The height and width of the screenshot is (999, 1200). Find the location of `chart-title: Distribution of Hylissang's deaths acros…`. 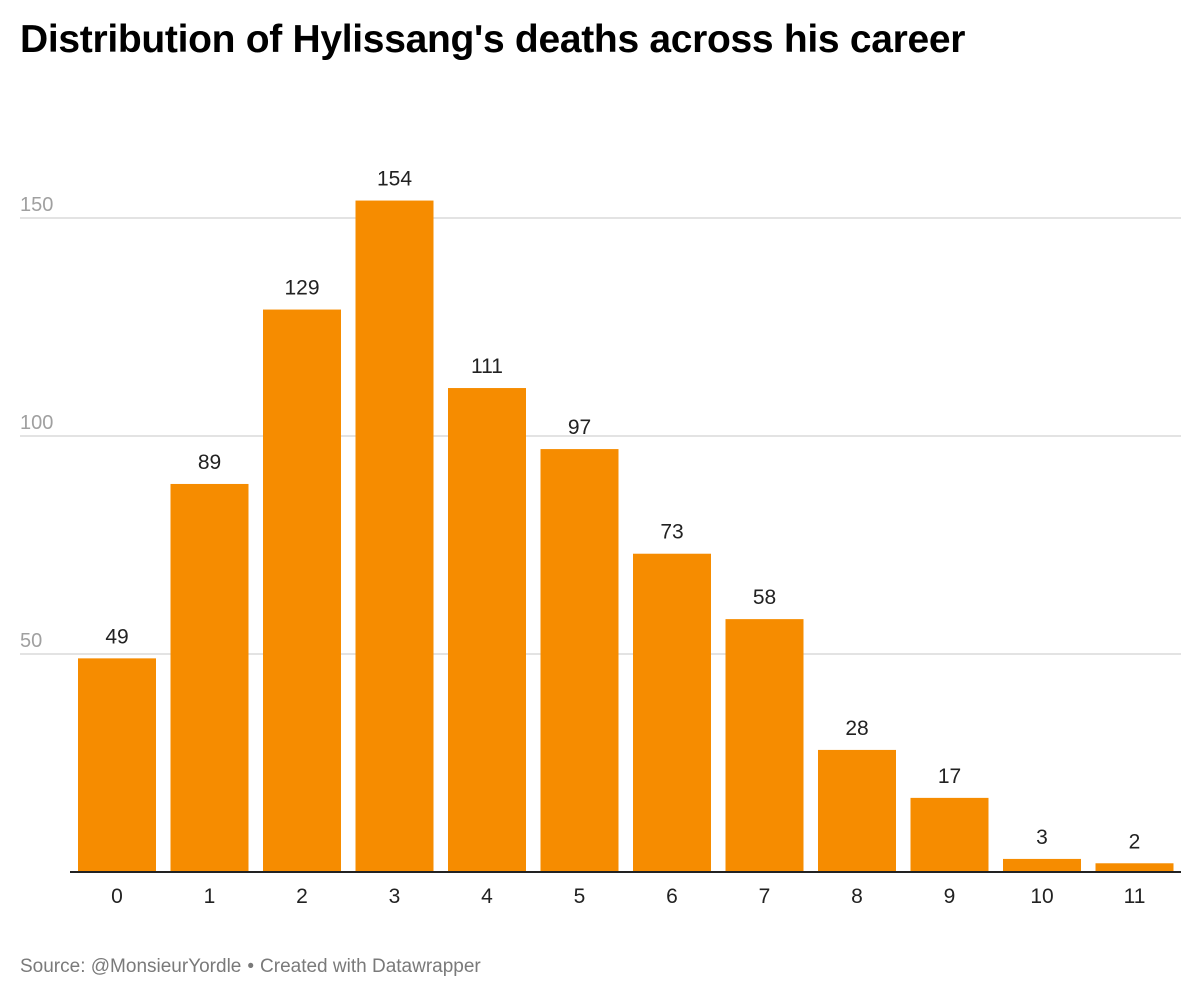

chart-title: Distribution of Hylissang's deaths acros… is located at coordinates (493, 39).